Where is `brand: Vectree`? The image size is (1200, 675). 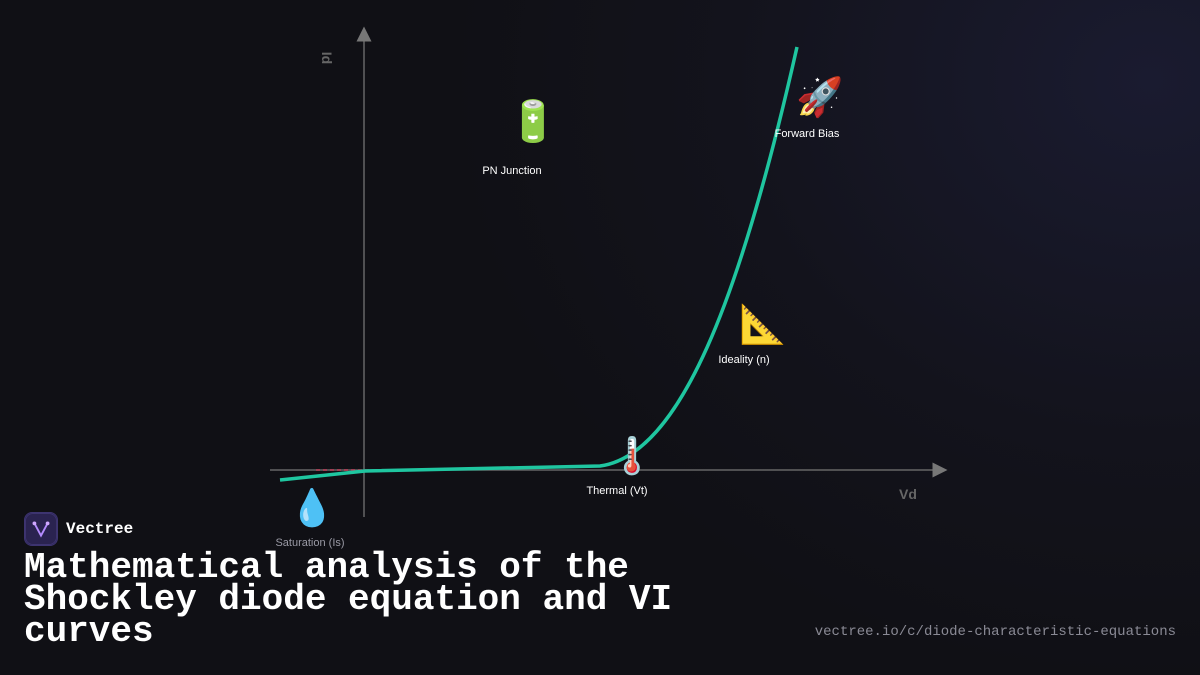
brand: Vectree is located at coordinates (78, 529).